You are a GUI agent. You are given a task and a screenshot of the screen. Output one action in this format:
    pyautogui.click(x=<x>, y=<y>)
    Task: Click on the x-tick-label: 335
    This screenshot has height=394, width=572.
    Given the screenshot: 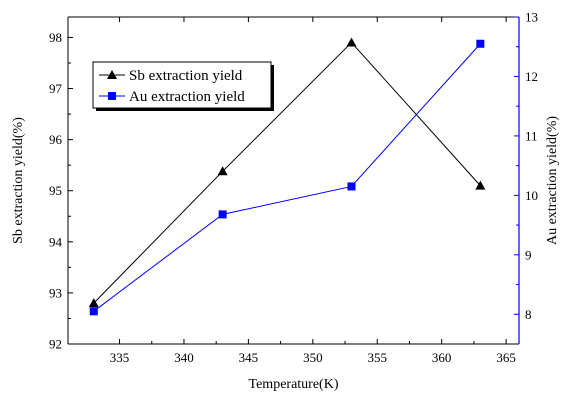 What is the action you would take?
    pyautogui.click(x=120, y=357)
    